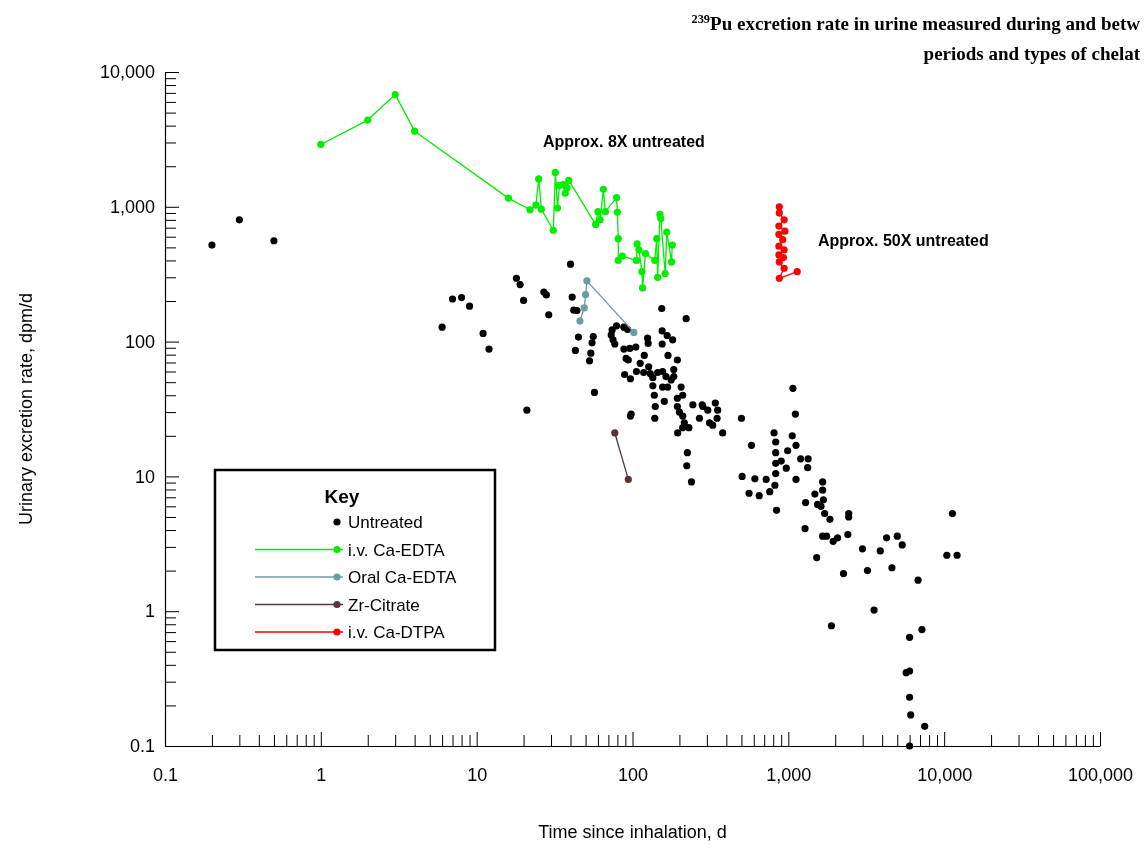 This screenshot has height=849, width=1147. What do you see at coordinates (149, 611) in the screenshot?
I see `y-tick-label: 1` at bounding box center [149, 611].